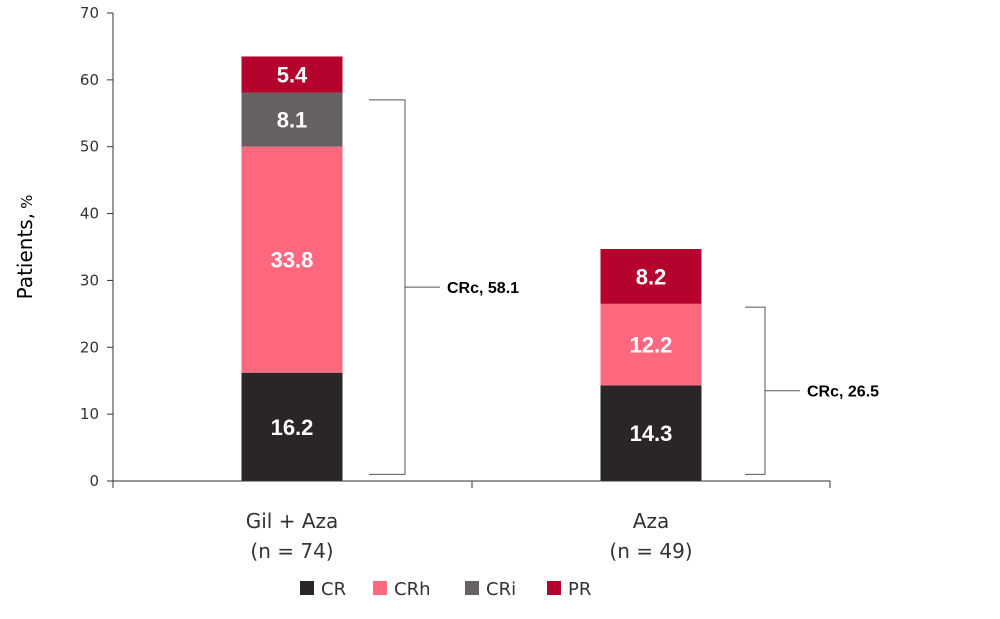 Image resolution: width=1000 pixels, height=619 pixels. I want to click on legend-swatch-cr, so click(307, 588).